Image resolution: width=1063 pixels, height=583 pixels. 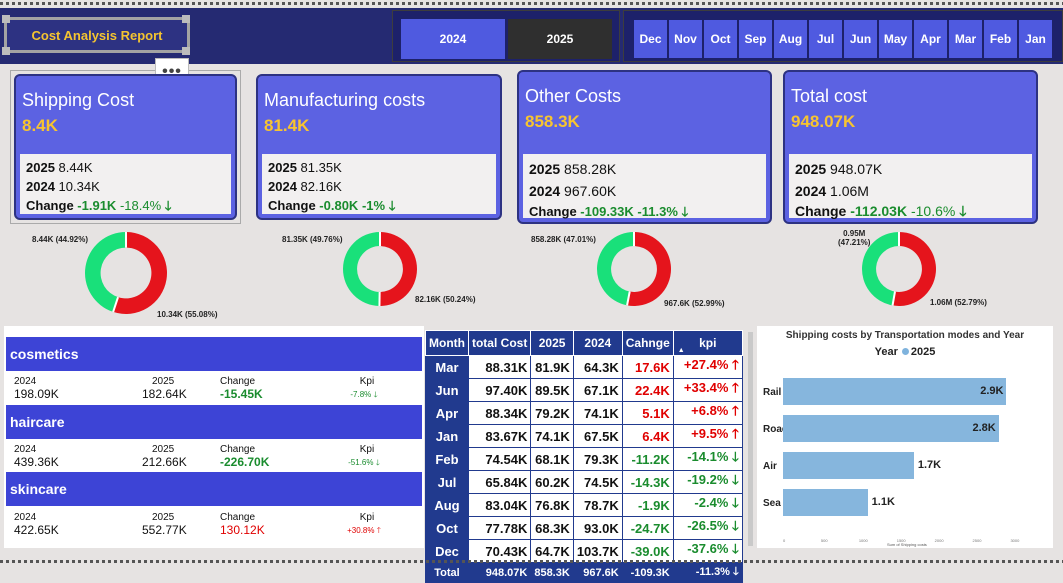 What do you see at coordinates (930, 39) in the screenshot?
I see `month-button-apr: Apr` at bounding box center [930, 39].